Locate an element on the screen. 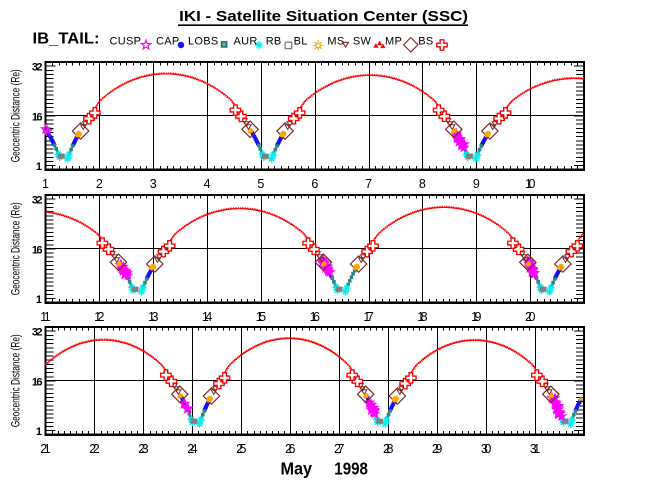 The width and height of the screenshot is (650, 500). svg-text: MS is located at coordinates (335, 42).